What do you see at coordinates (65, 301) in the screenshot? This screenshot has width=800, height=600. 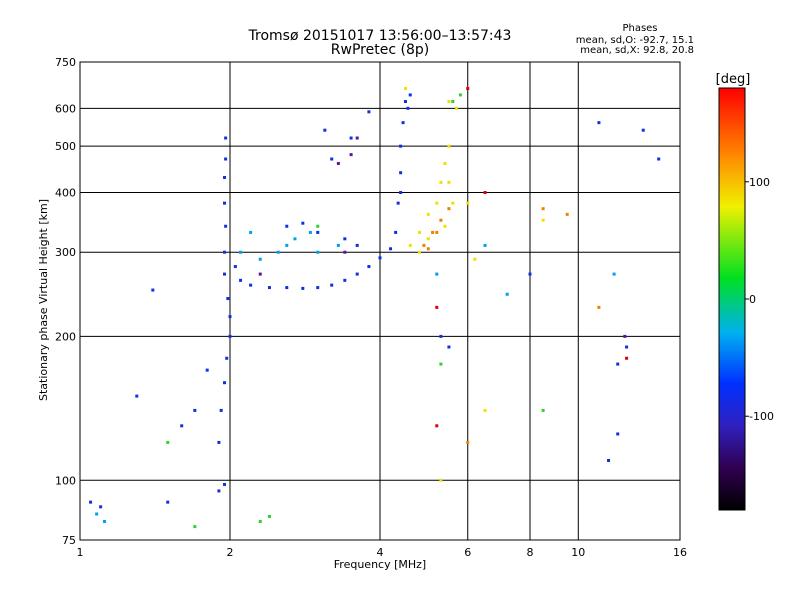 I see `y-axis-ticks: 75 100 200 300 400 500 600 750` at bounding box center [65, 301].